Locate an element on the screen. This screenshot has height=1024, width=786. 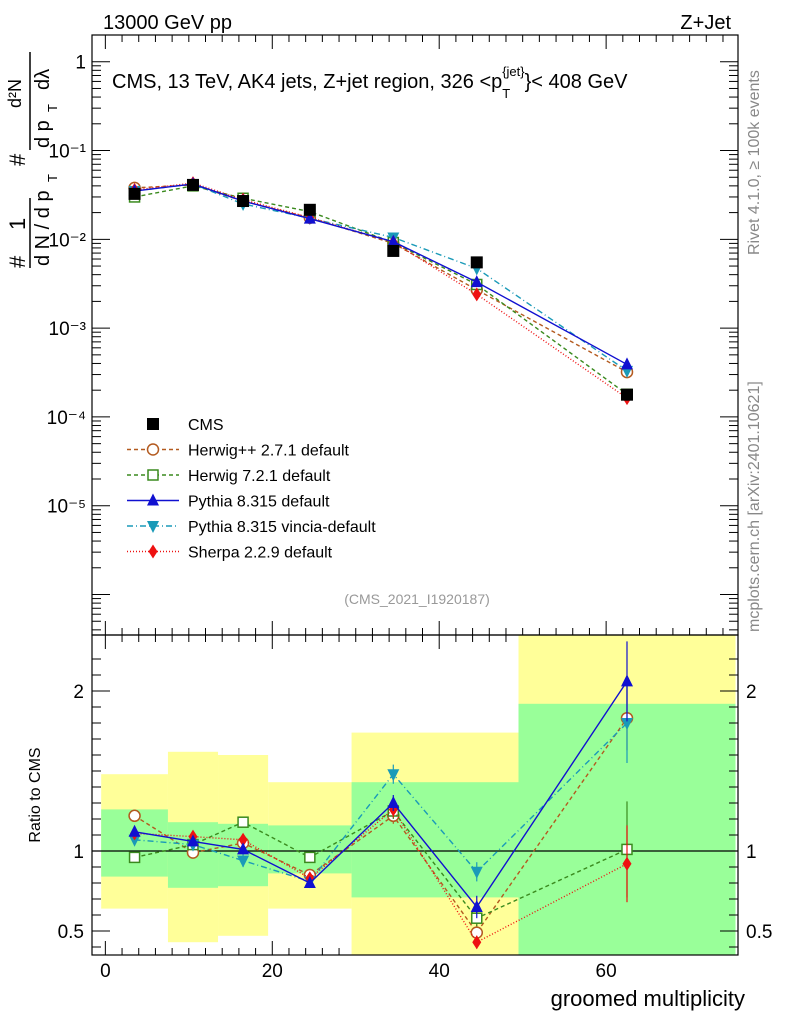
series-line-sherpa is located at coordinates (381, 290).